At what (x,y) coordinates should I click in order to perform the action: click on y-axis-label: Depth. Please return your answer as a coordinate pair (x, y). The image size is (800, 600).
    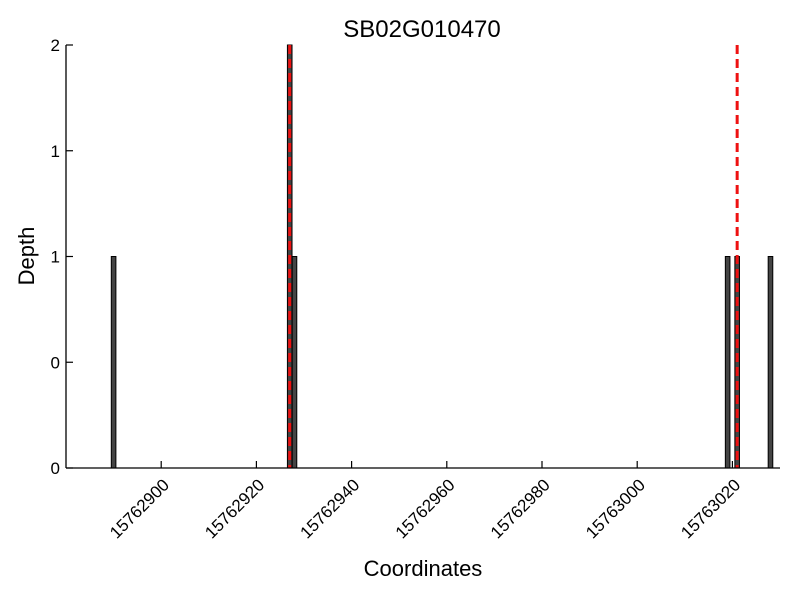
    Looking at the image, I should click on (26, 256).